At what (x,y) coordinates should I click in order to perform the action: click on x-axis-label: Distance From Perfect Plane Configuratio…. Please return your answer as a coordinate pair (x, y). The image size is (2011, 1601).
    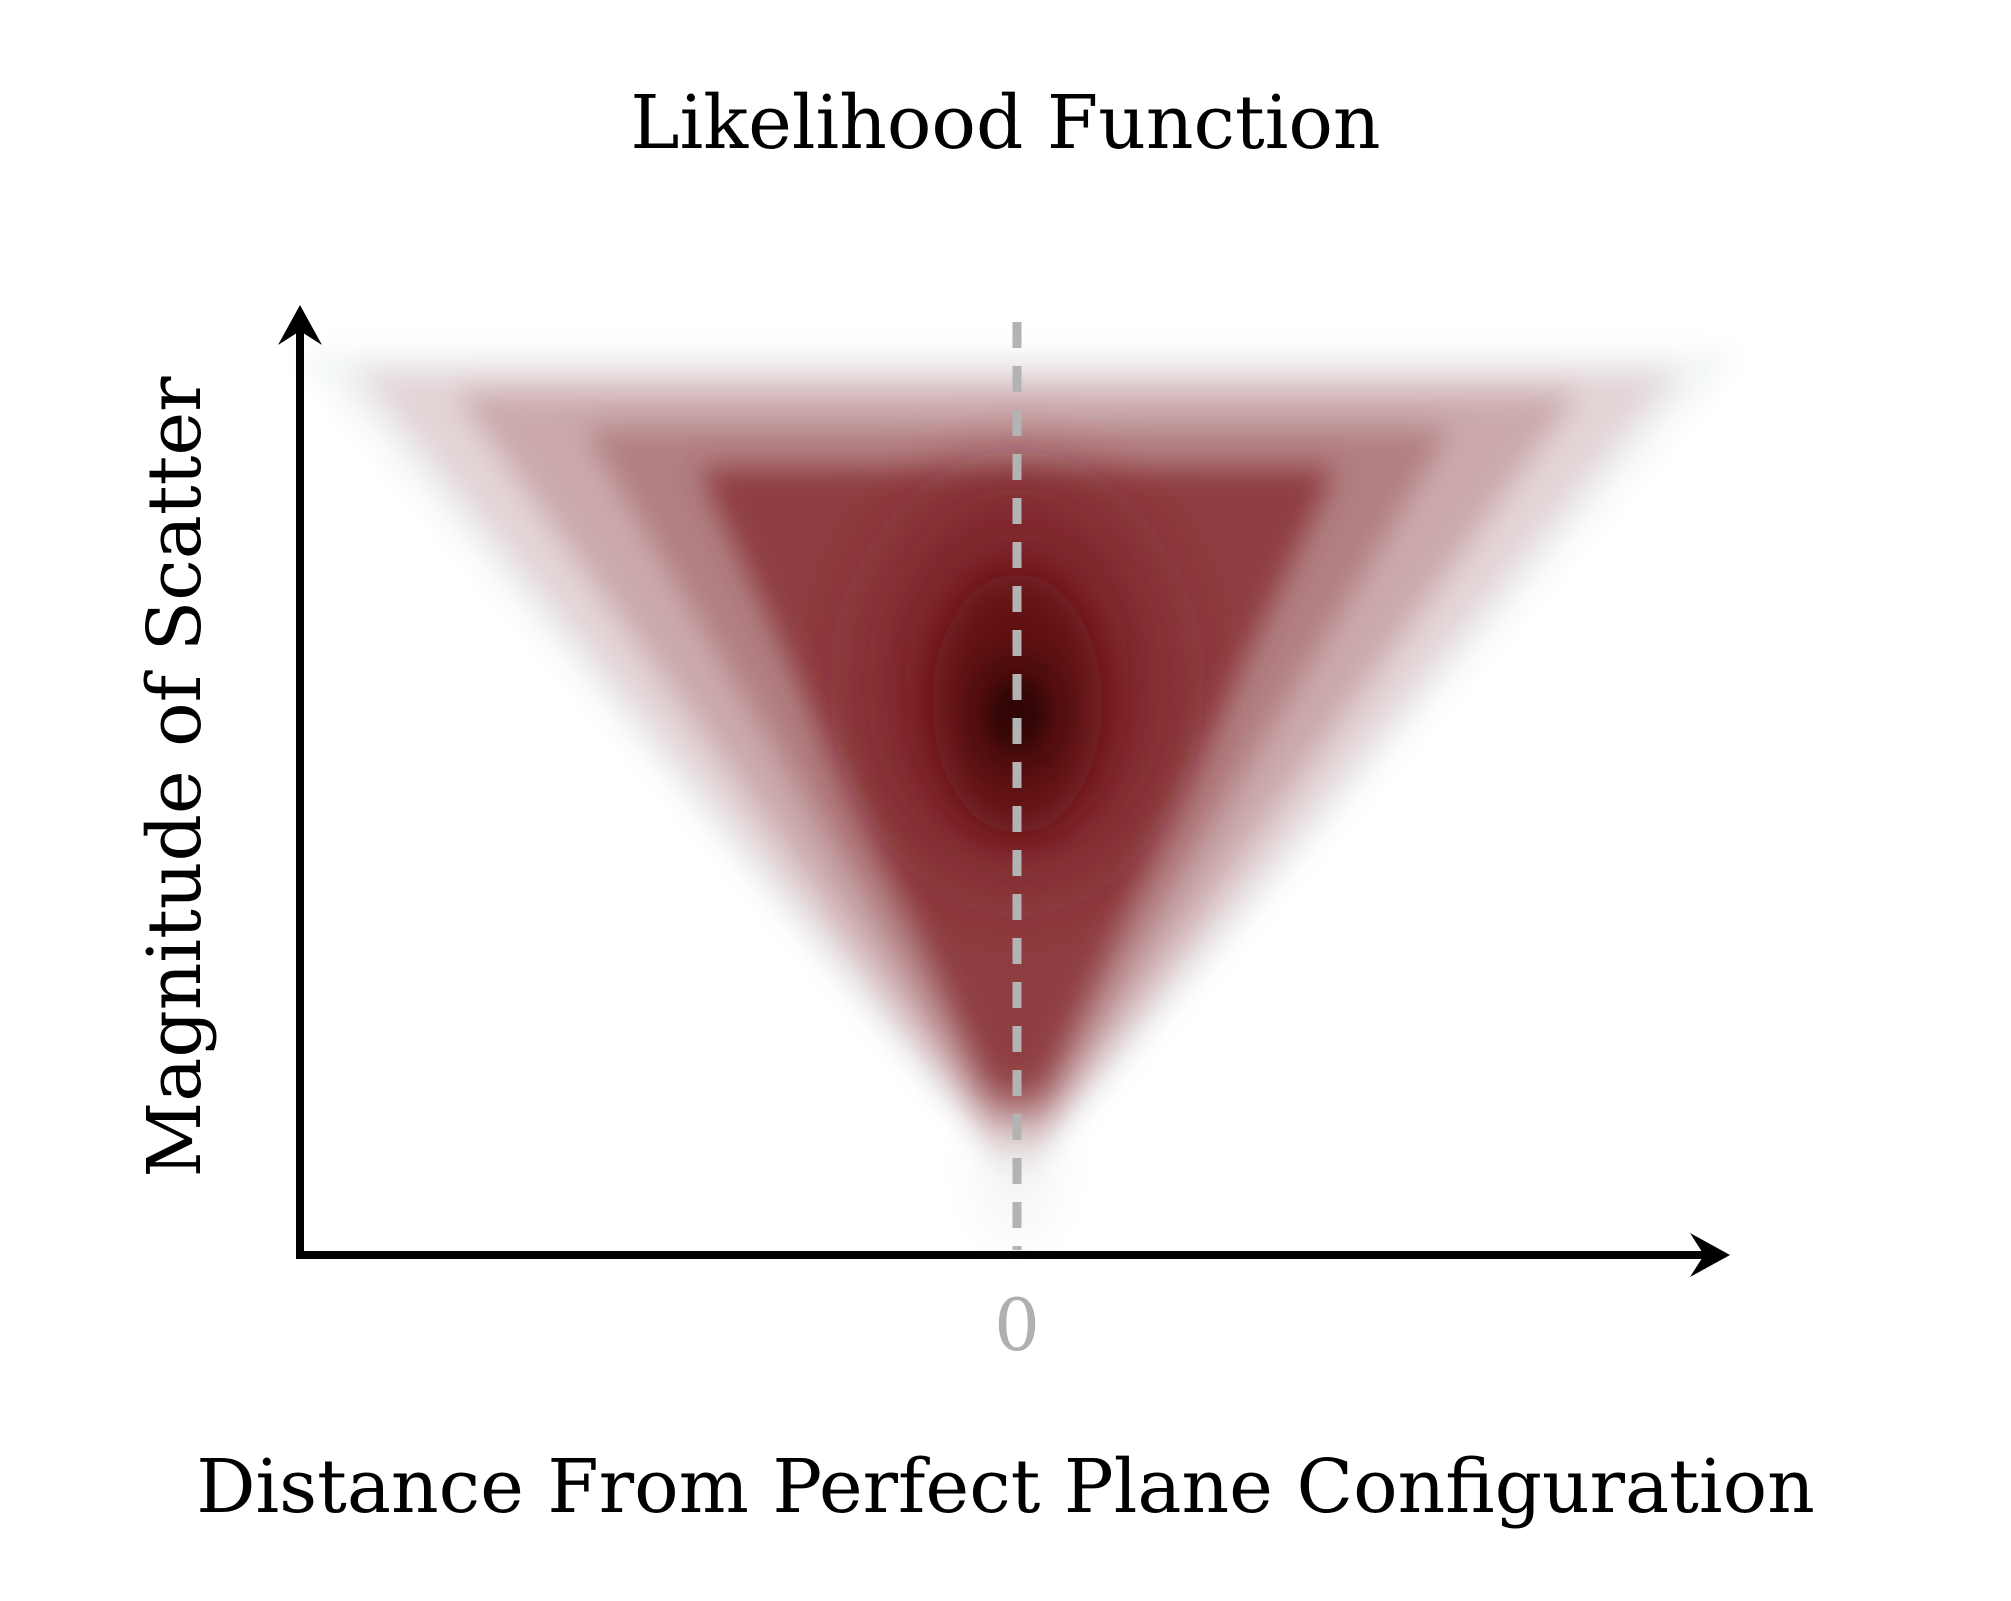
    Looking at the image, I should click on (1005, 1487).